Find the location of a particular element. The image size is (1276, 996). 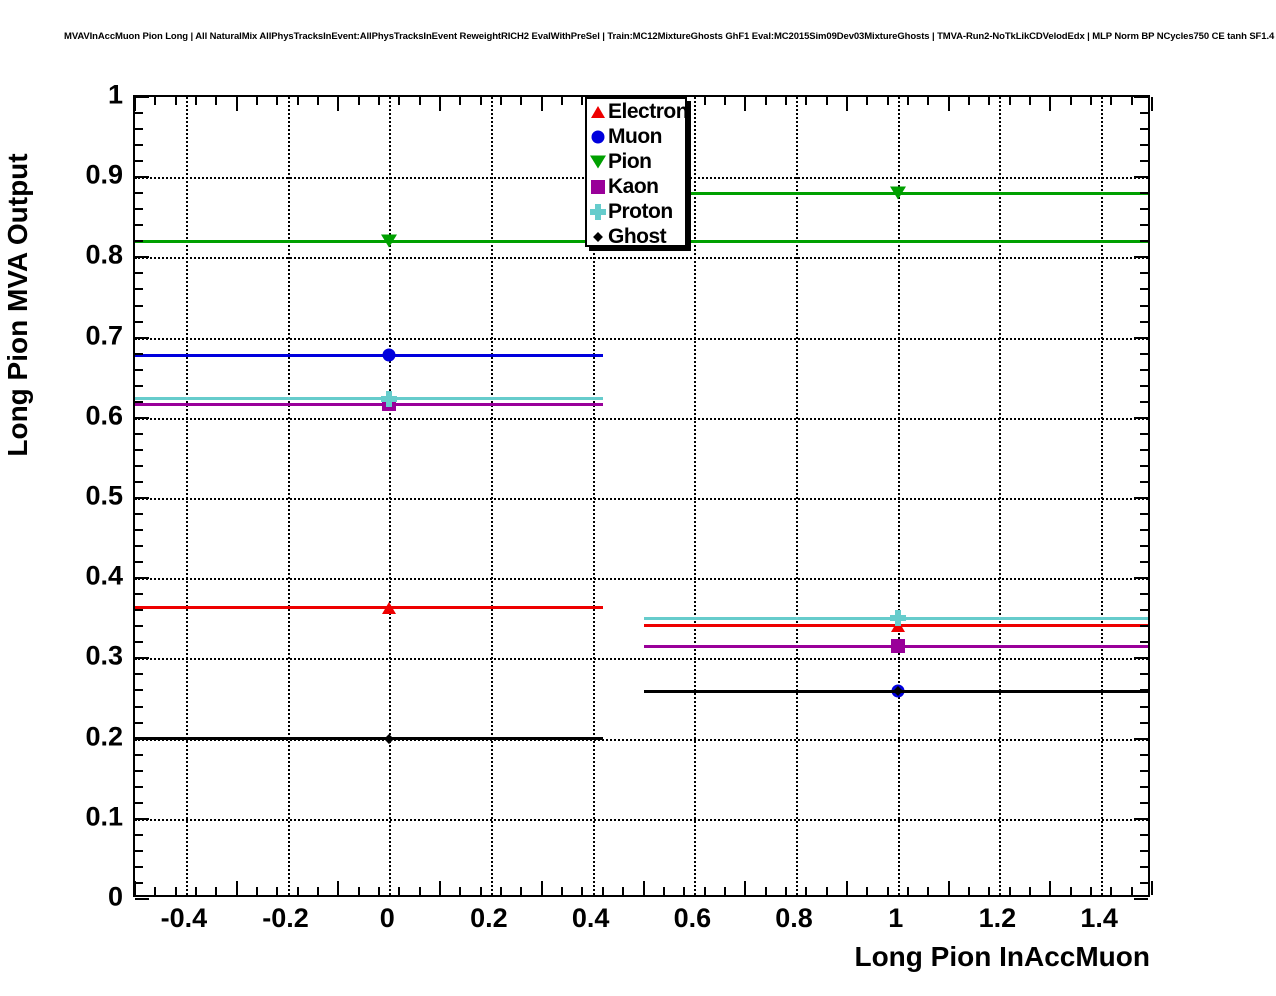

legend-item-kaon: Kaon is located at coordinates (636, 186).